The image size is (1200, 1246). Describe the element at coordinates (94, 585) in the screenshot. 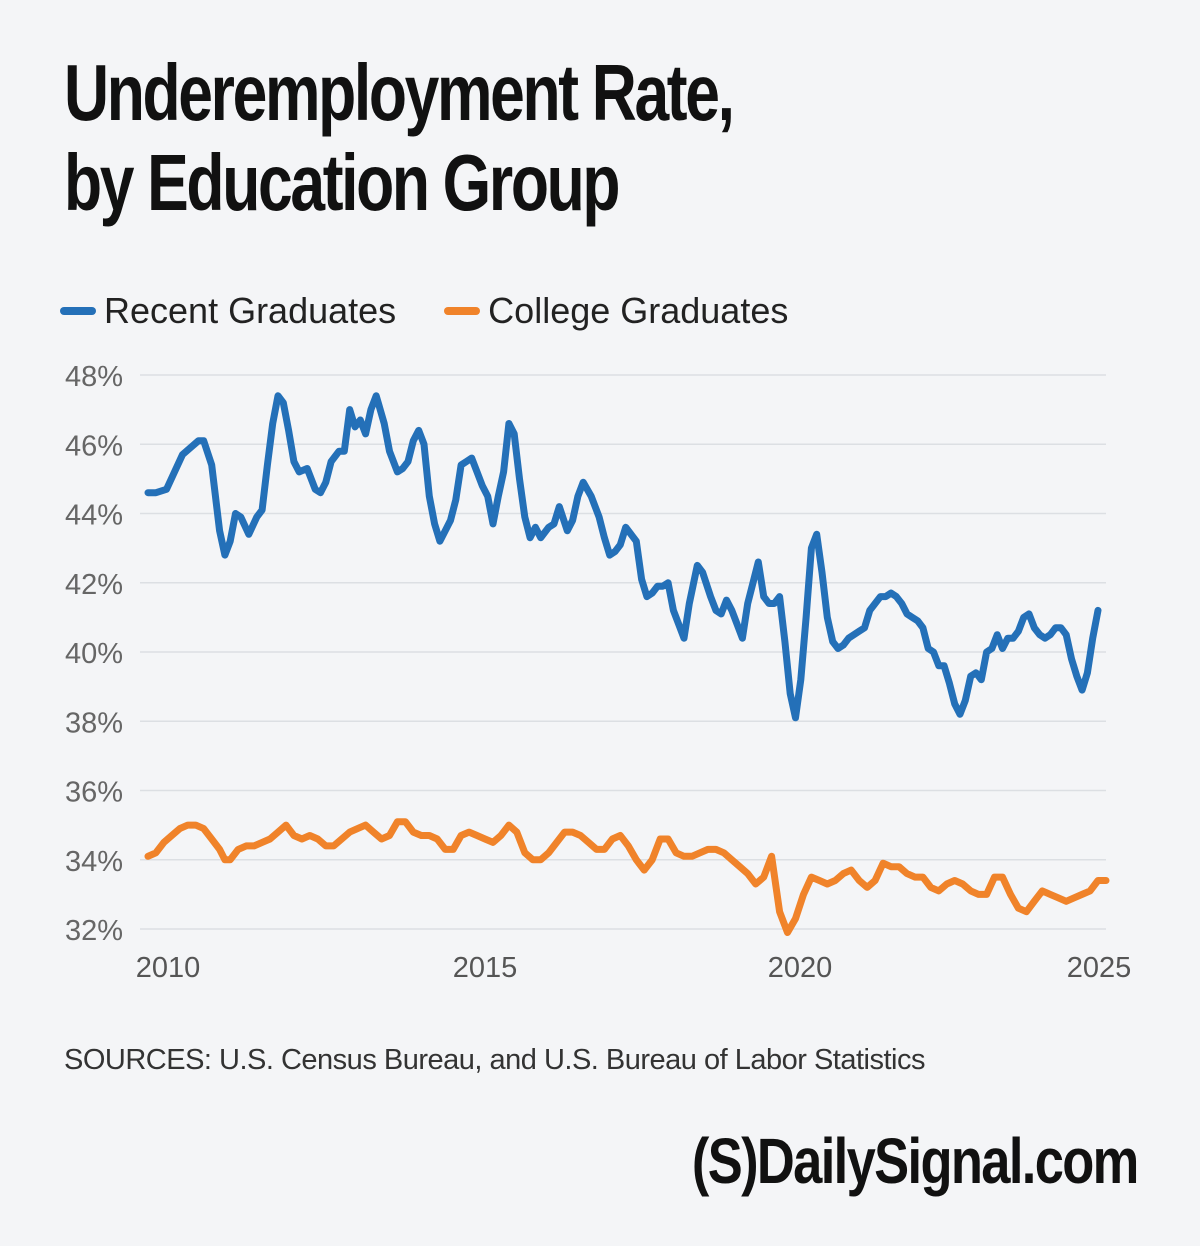

I see `y-tick-label: 42%` at that location.